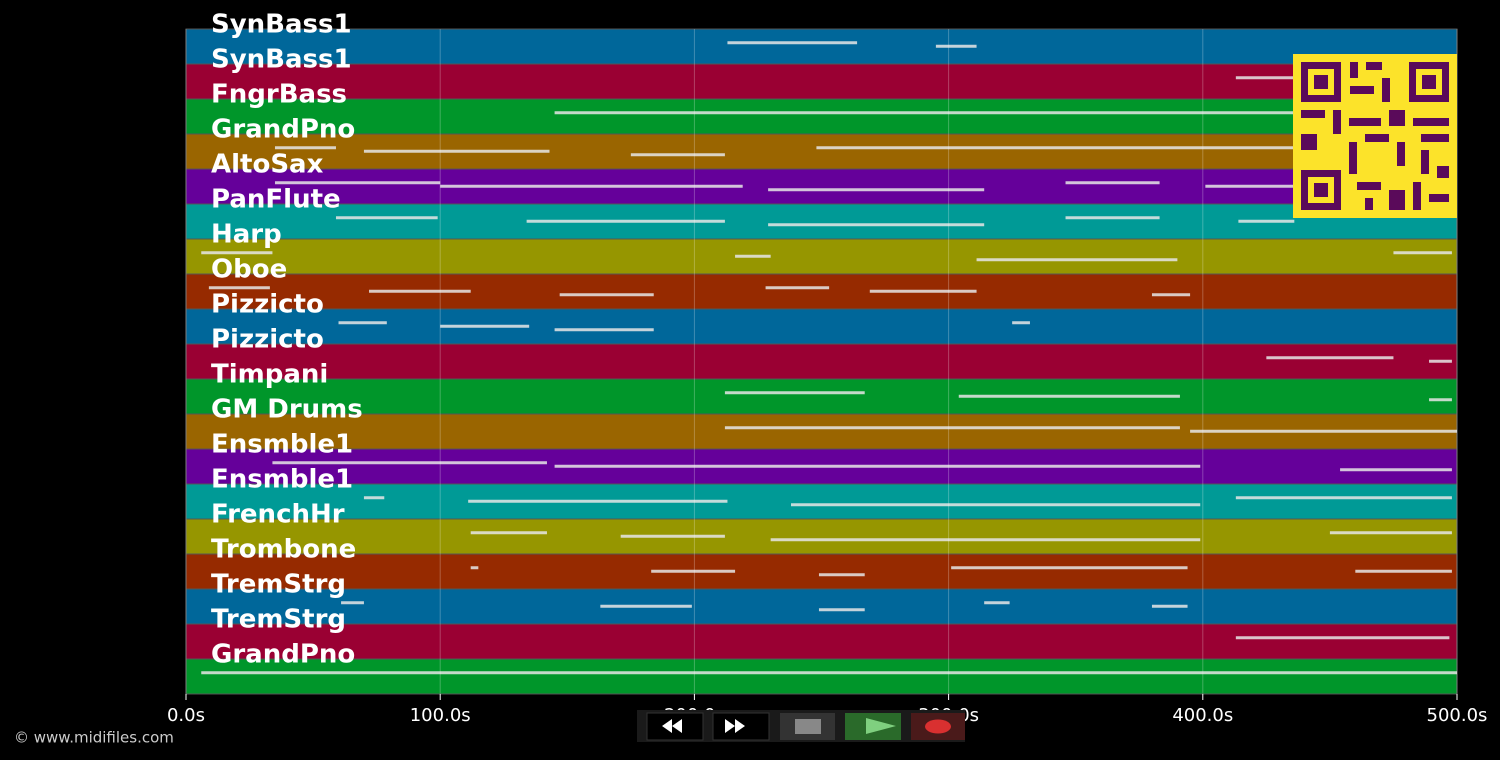 This screenshot has height=760, width=1500. Describe the element at coordinates (278, 515) in the screenshot. I see `track-name: FrenchHr` at that location.